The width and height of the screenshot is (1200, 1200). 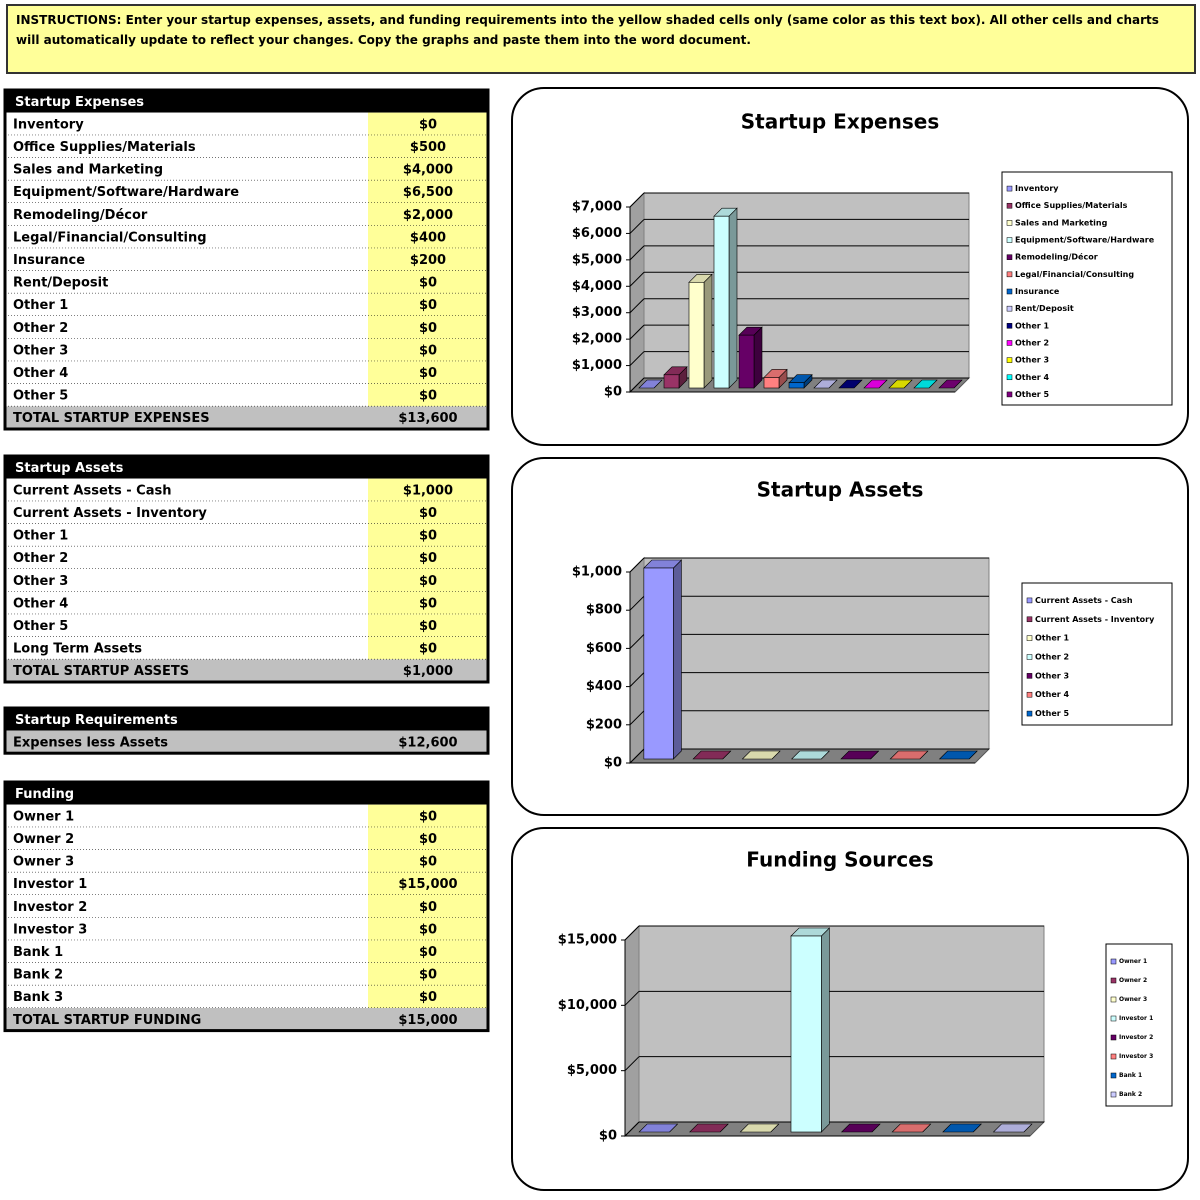 I want to click on legend-label: Office Supplies/Materials, so click(x=1071, y=205).